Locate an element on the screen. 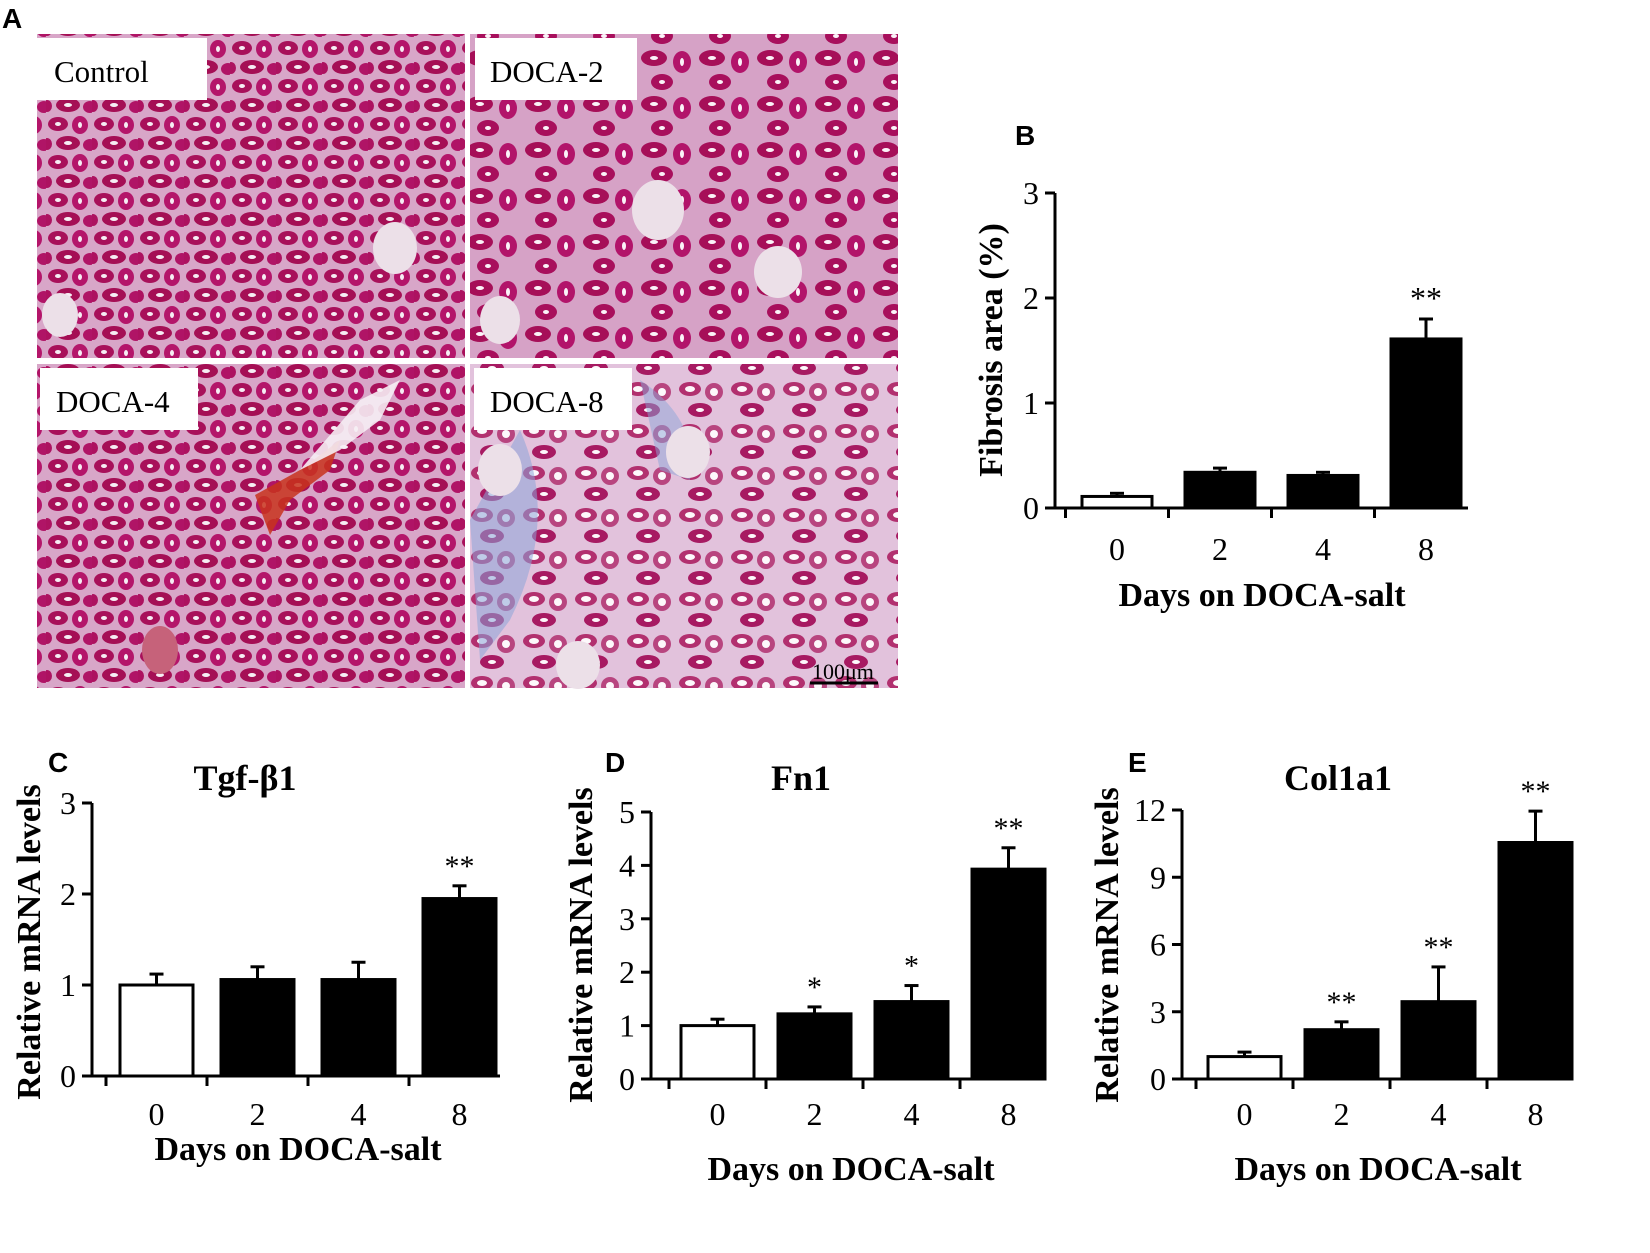 The image size is (1650, 1253). panel-letter-b: B is located at coordinates (1025, 135).